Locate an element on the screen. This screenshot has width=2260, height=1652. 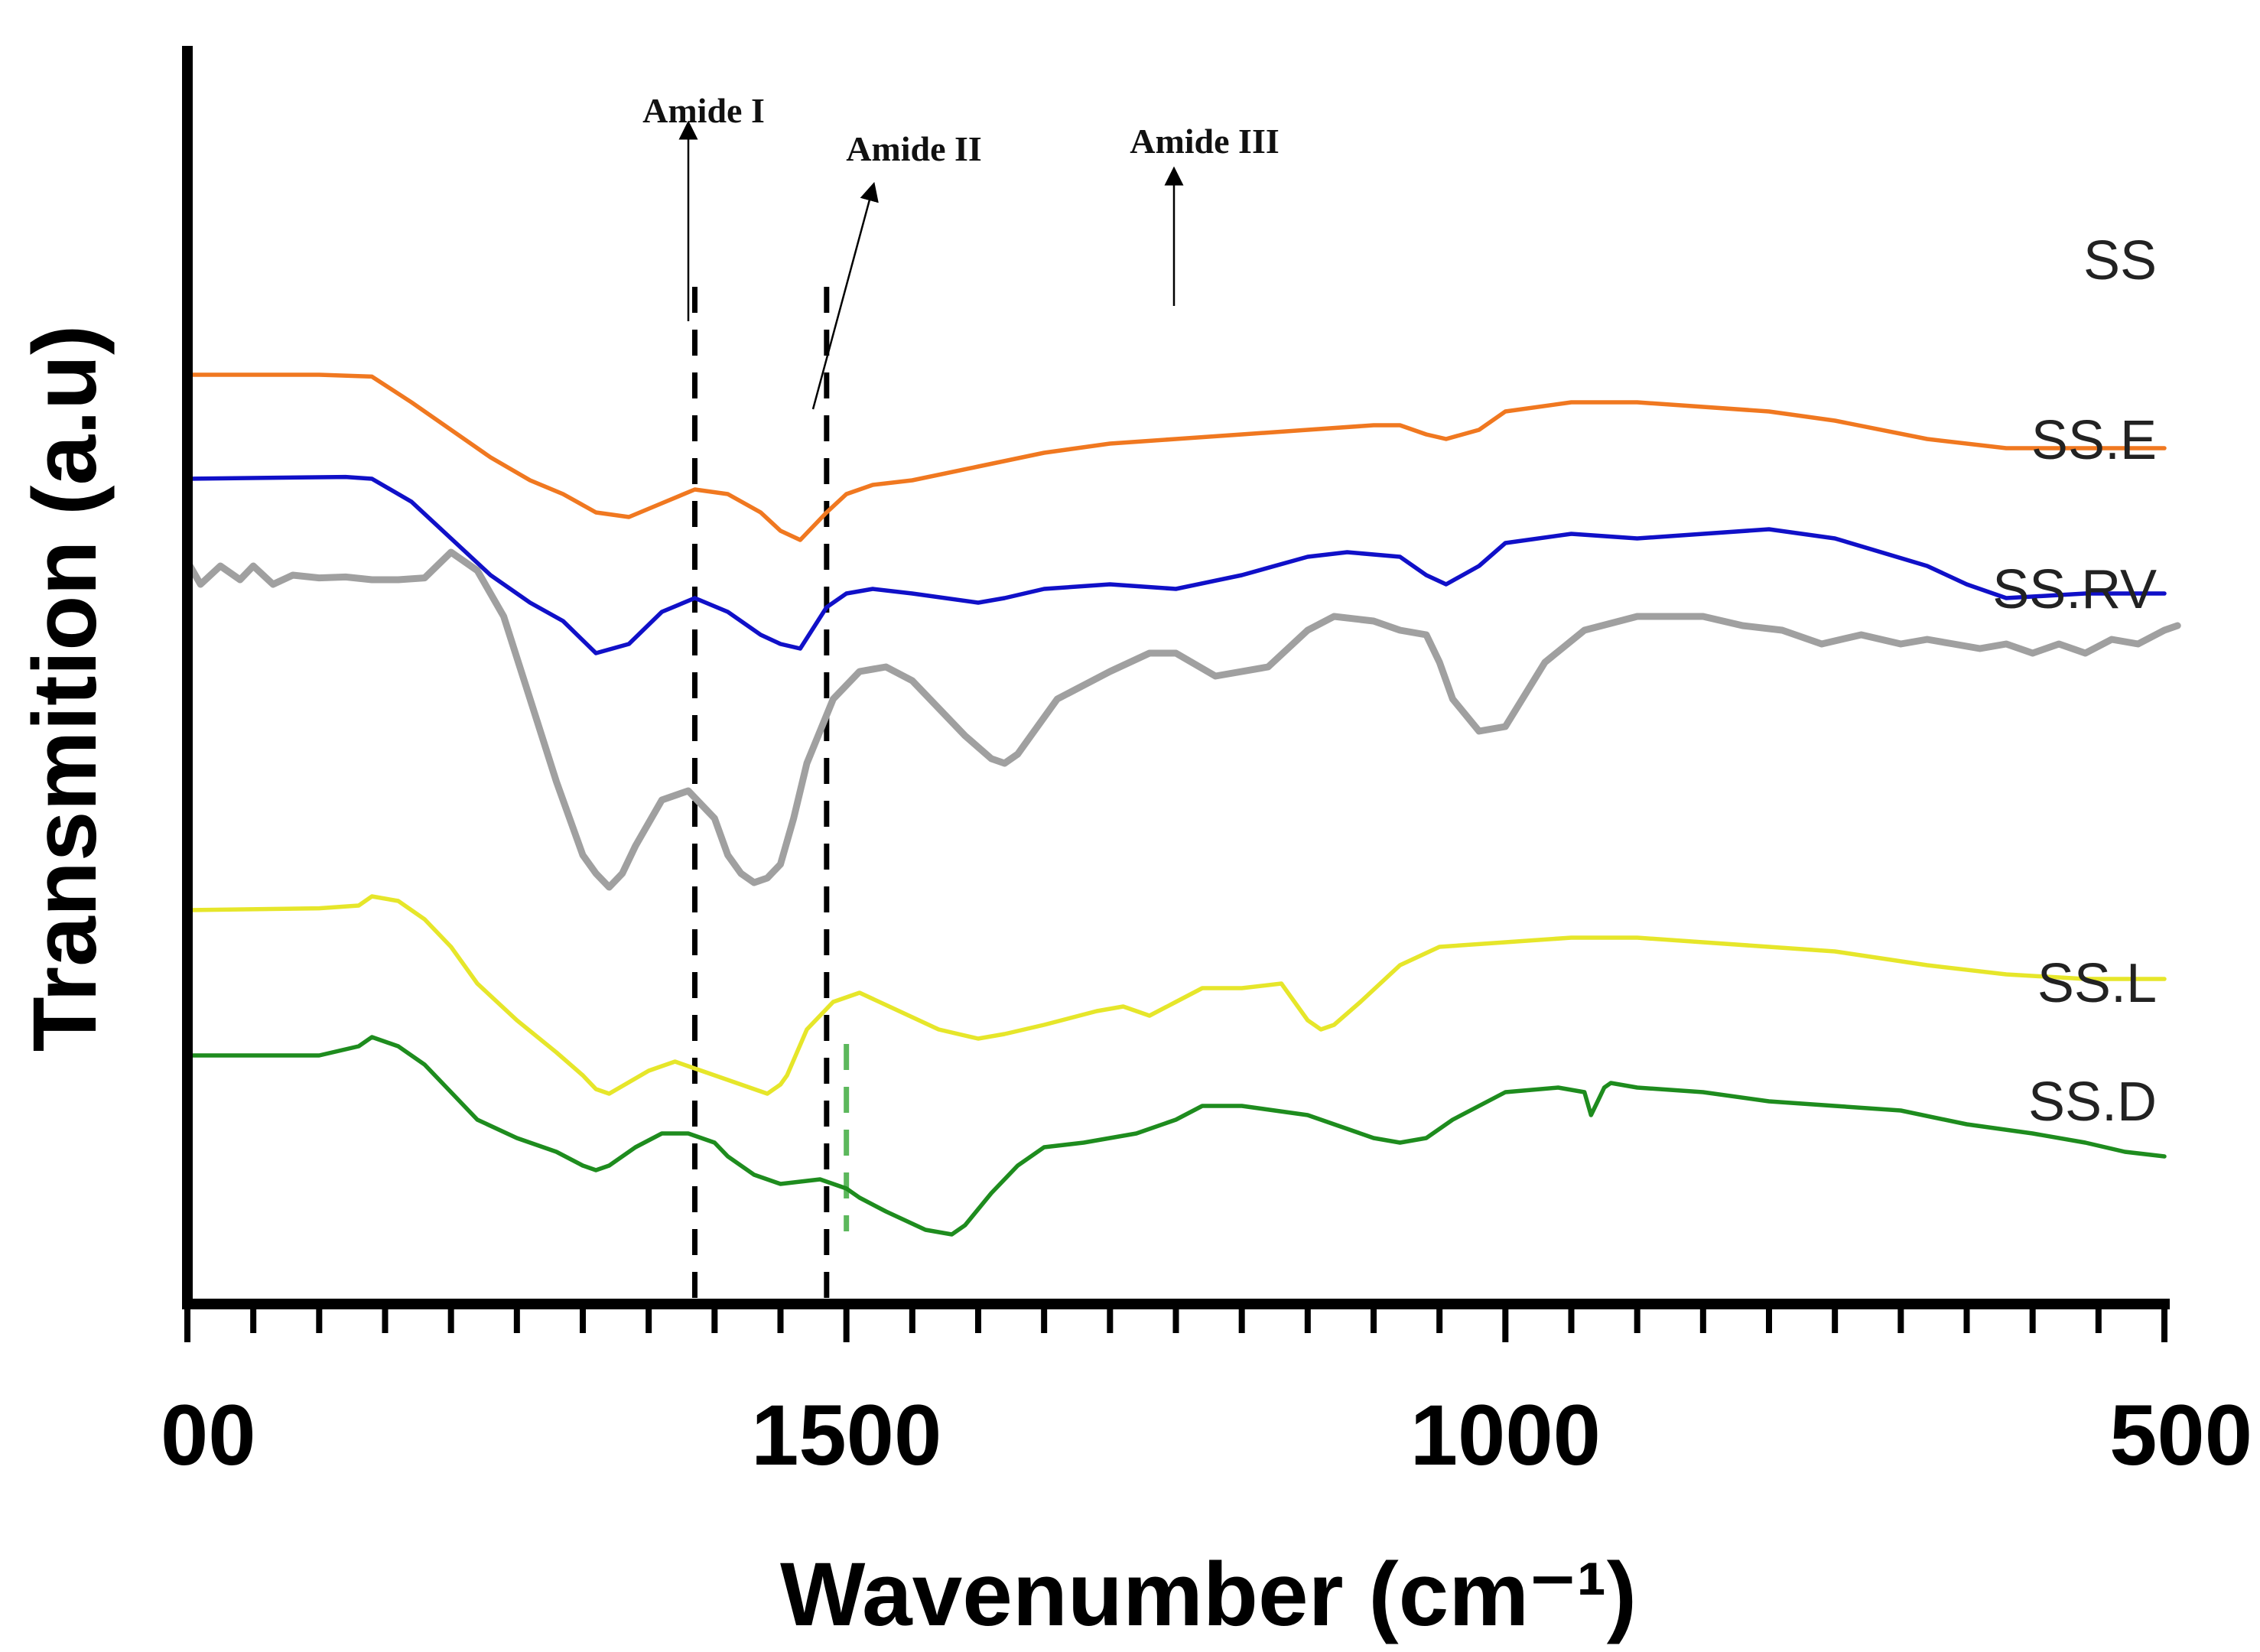
guide-lines is located at coordinates (770, 794).